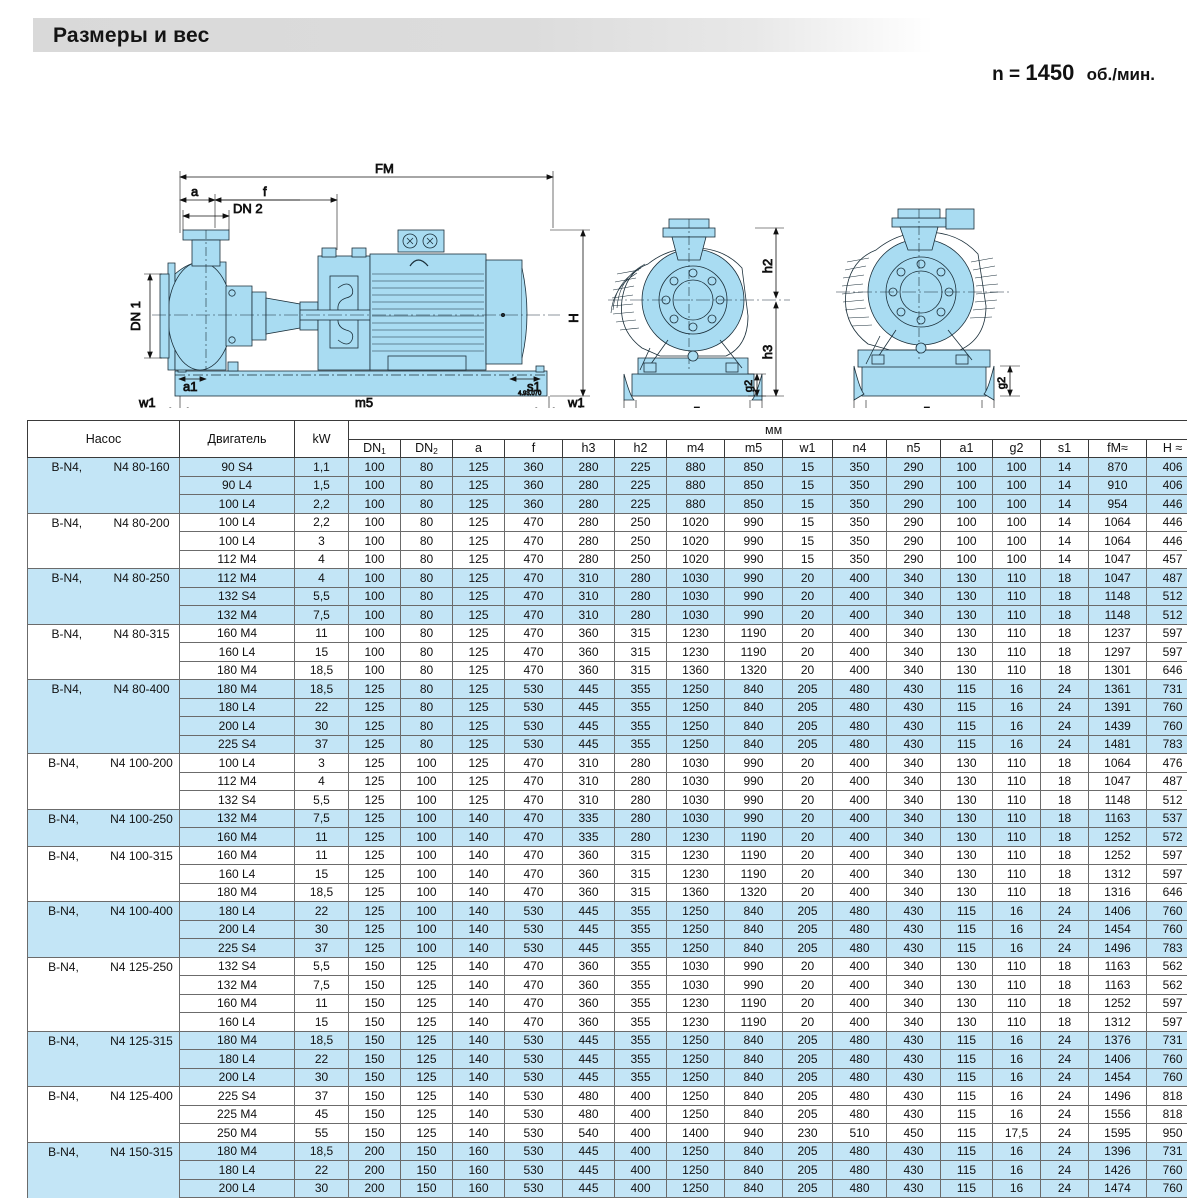 The width and height of the screenshot is (1187, 1198). Describe the element at coordinates (695, 892) in the screenshot. I see `value-m4: 1360` at that location.